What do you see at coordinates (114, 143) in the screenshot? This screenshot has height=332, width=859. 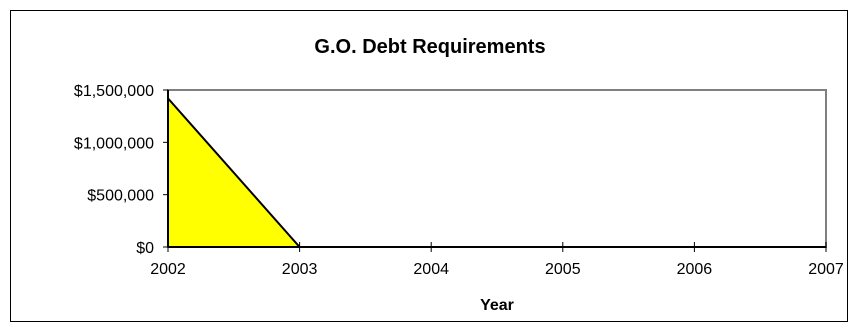 I see `y-tick-label: $1,000,000` at bounding box center [114, 143].